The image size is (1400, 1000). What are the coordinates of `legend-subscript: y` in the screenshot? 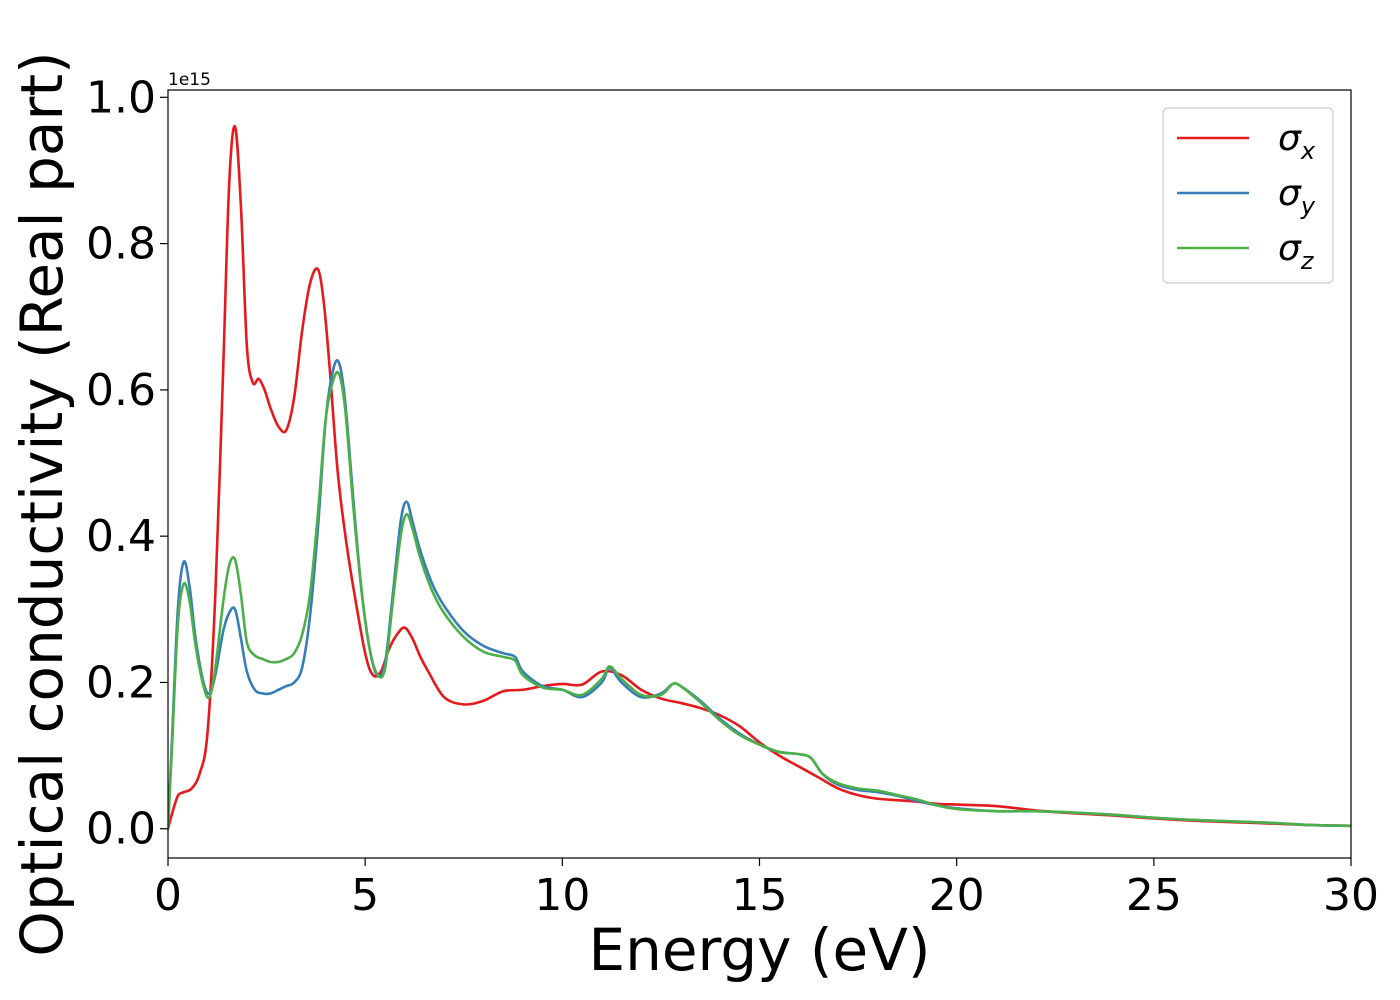 It's located at (1308, 206).